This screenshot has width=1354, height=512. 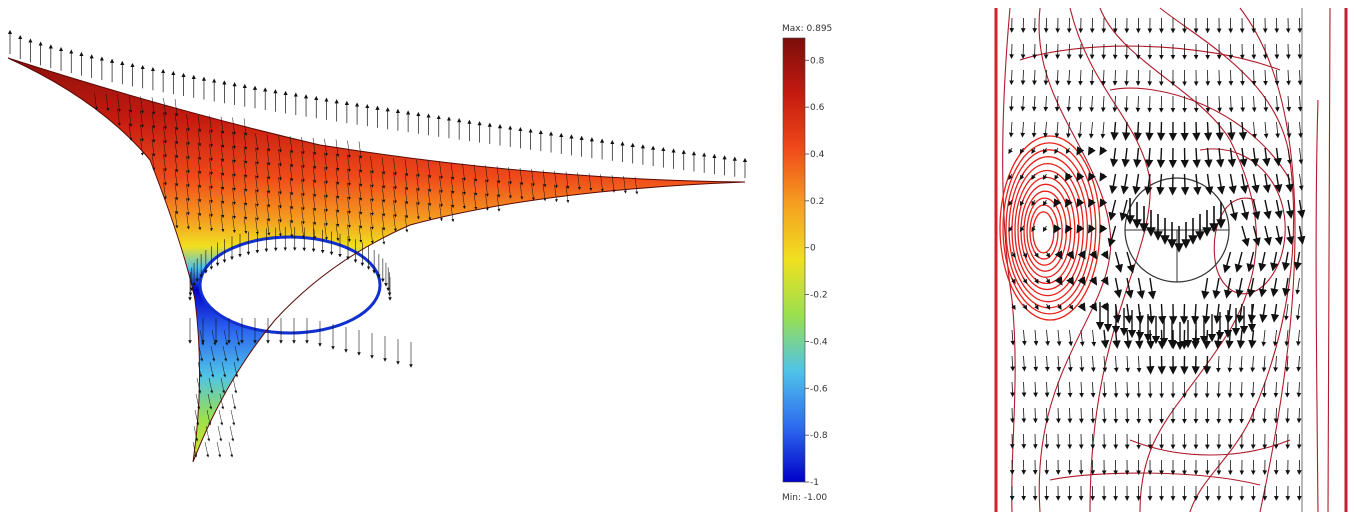 What do you see at coordinates (290, 285) in the screenshot?
I see `membrane-hole` at bounding box center [290, 285].